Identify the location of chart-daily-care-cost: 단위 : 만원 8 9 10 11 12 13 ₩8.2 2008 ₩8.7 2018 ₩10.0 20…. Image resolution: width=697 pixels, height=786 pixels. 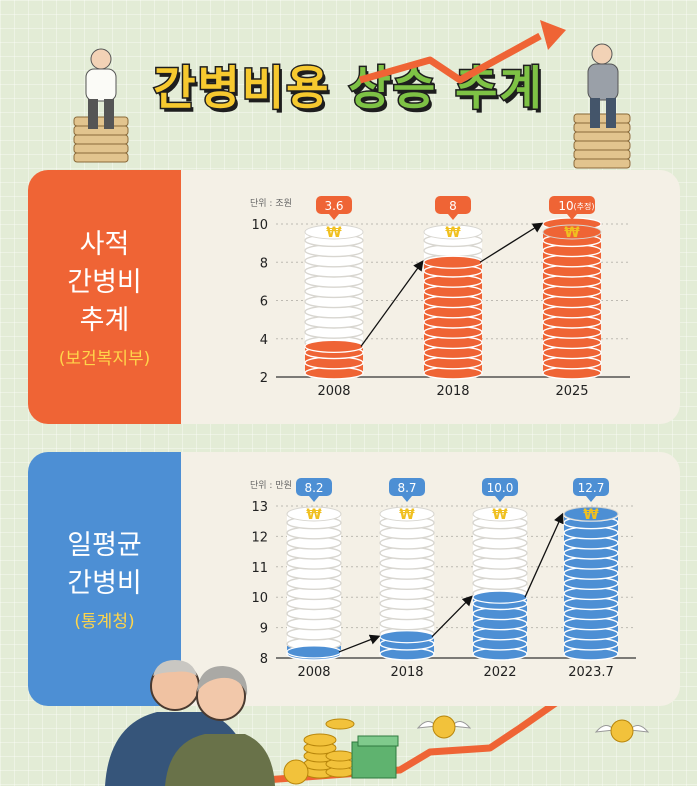
(443, 579).